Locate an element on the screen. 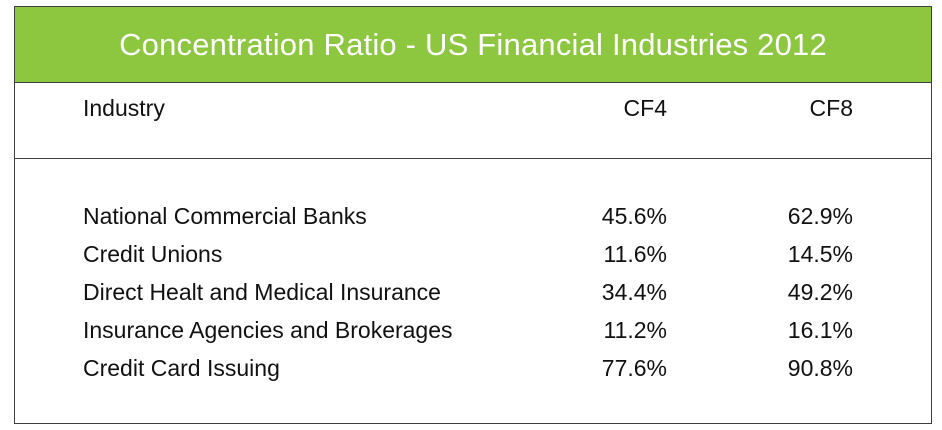 The height and width of the screenshot is (430, 942). industry-cell: National Commercial Banks is located at coordinates (225, 216).